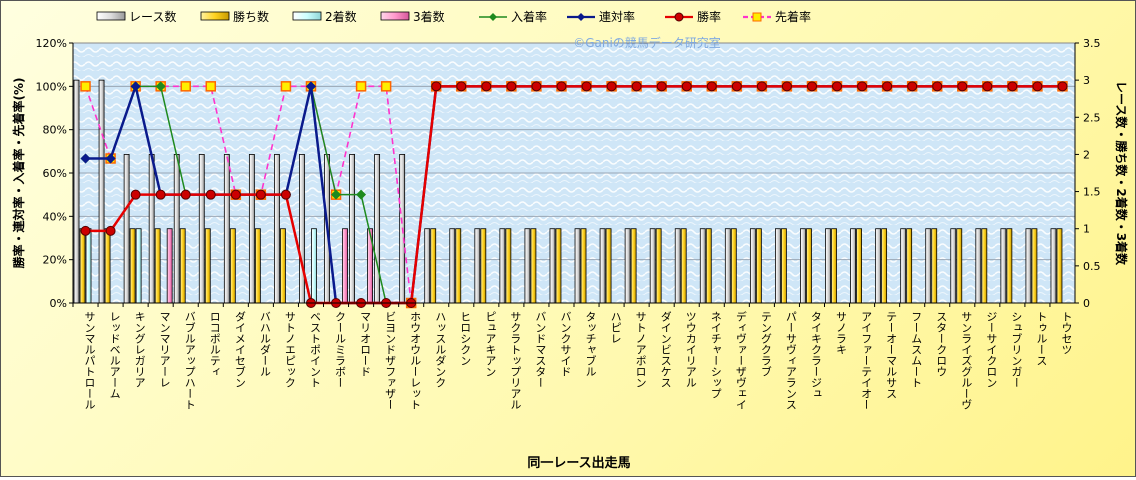  Describe the element at coordinates (1092, 117) in the screenshot. I see `y-right-tick-label: 2.5` at that location.